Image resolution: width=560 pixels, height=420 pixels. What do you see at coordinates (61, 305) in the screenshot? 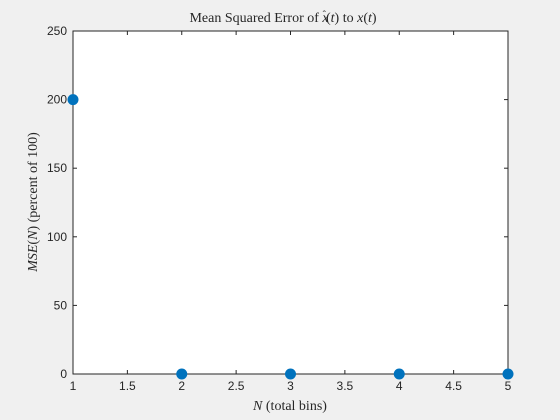
I see `y-tick-label: 50` at bounding box center [61, 305].